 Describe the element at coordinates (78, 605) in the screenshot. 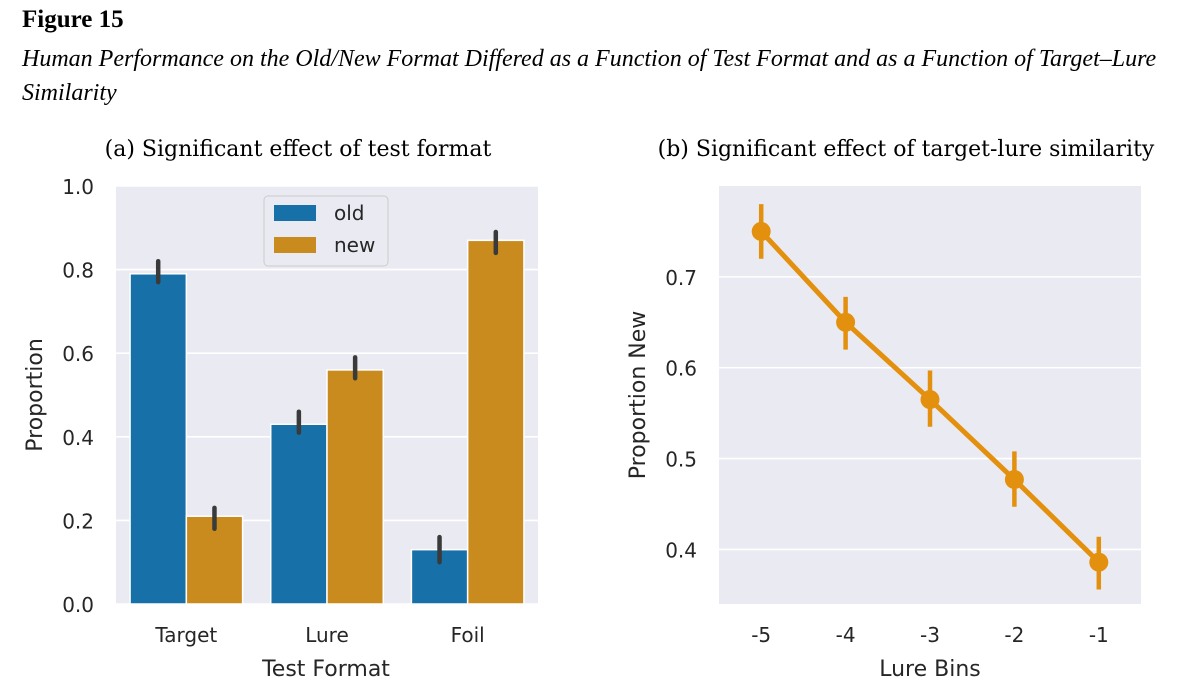

I see `y-tick-label: 0.0` at that location.